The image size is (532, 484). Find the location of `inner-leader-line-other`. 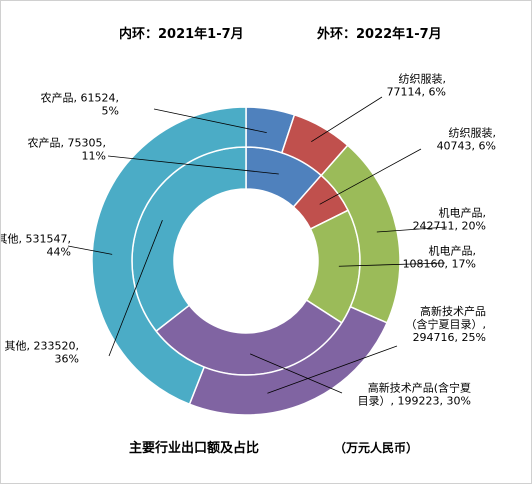

inner-leader-line-other is located at coordinates (135, 288).